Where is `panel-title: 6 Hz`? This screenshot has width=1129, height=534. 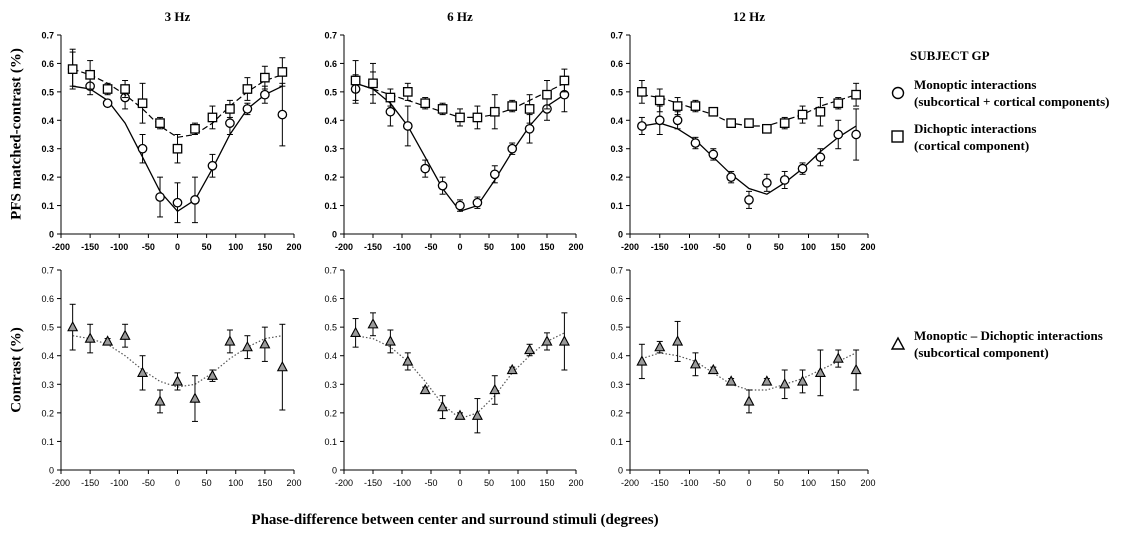 panel-title: 6 Hz is located at coordinates (460, 16).